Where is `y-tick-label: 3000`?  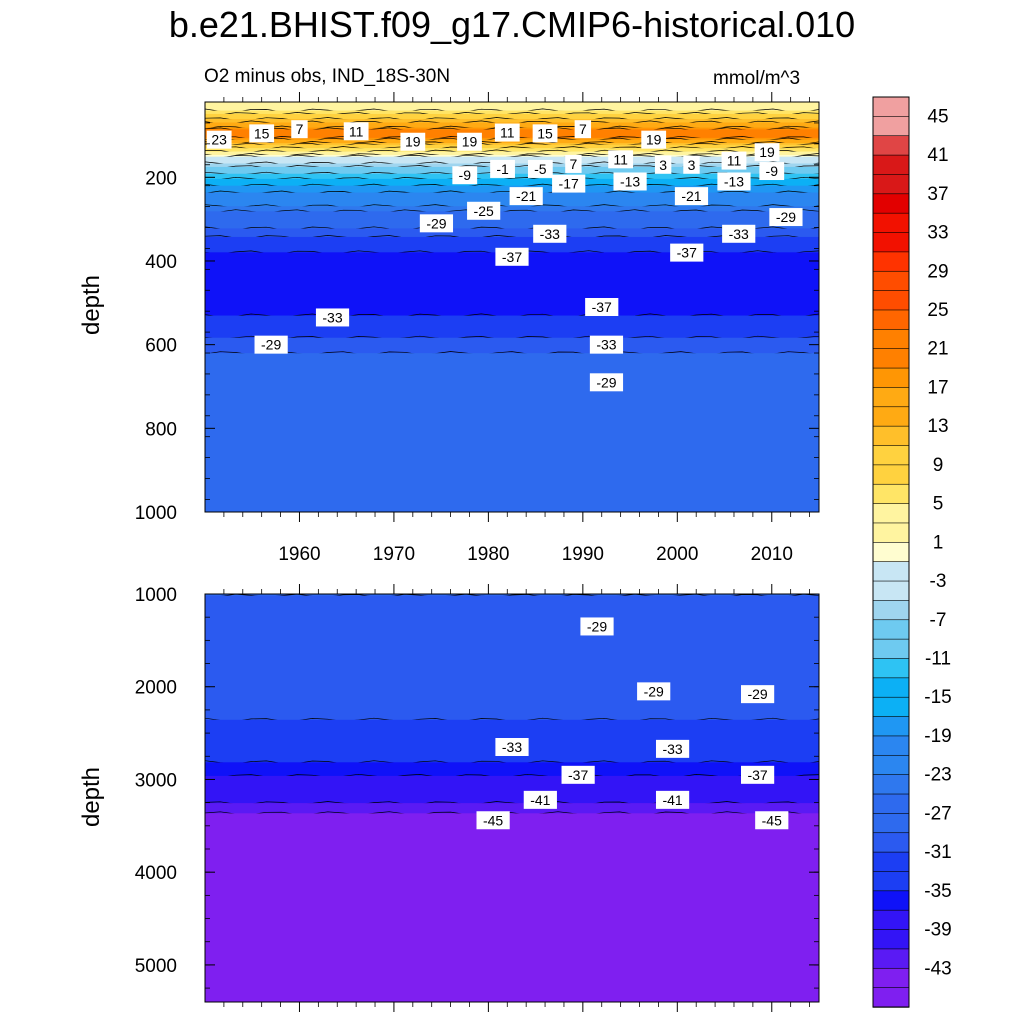 y-tick-label: 3000 is located at coordinates (156, 780).